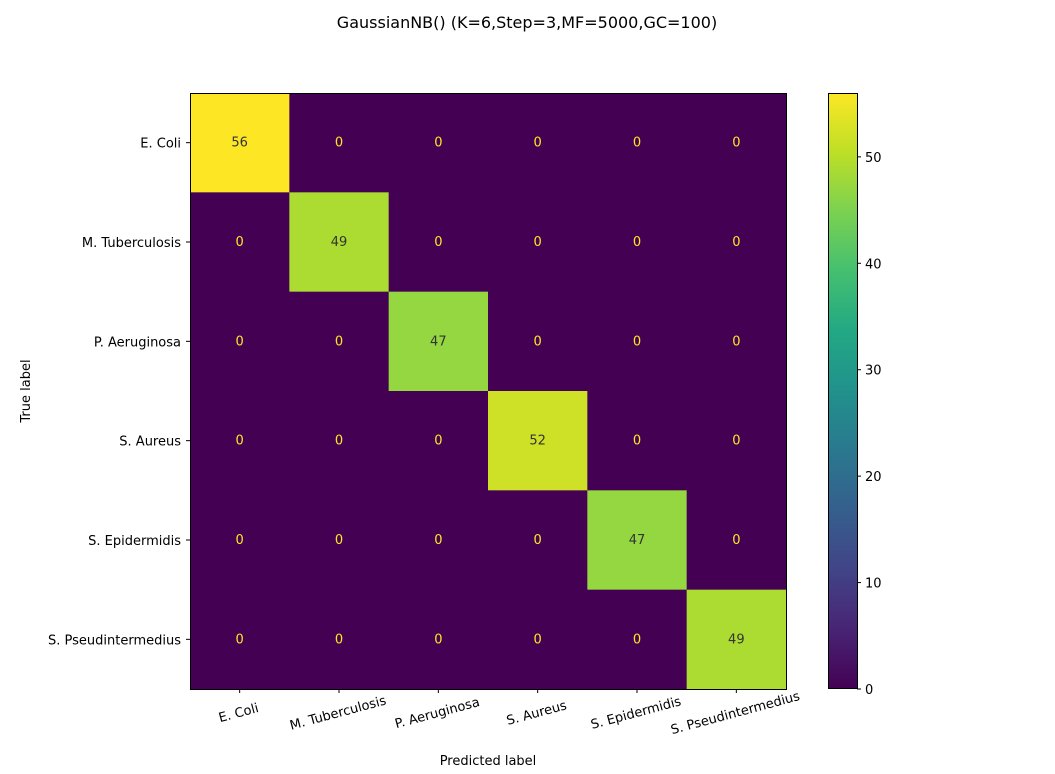 This screenshot has width=1055, height=774. I want to click on colorbar-tick-label: 20, so click(873, 477).